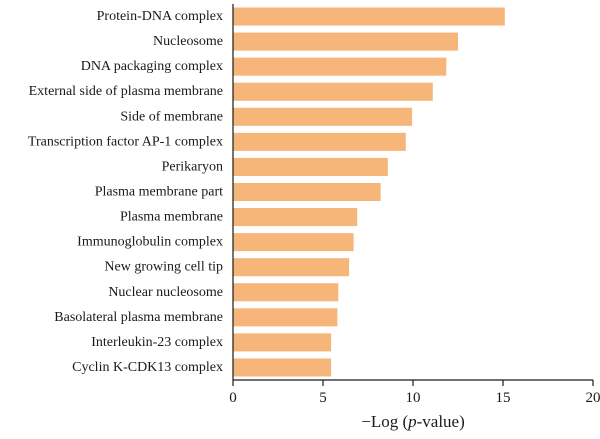 This screenshot has width=600, height=439. I want to click on category-label: Side of membrane, so click(171, 116).